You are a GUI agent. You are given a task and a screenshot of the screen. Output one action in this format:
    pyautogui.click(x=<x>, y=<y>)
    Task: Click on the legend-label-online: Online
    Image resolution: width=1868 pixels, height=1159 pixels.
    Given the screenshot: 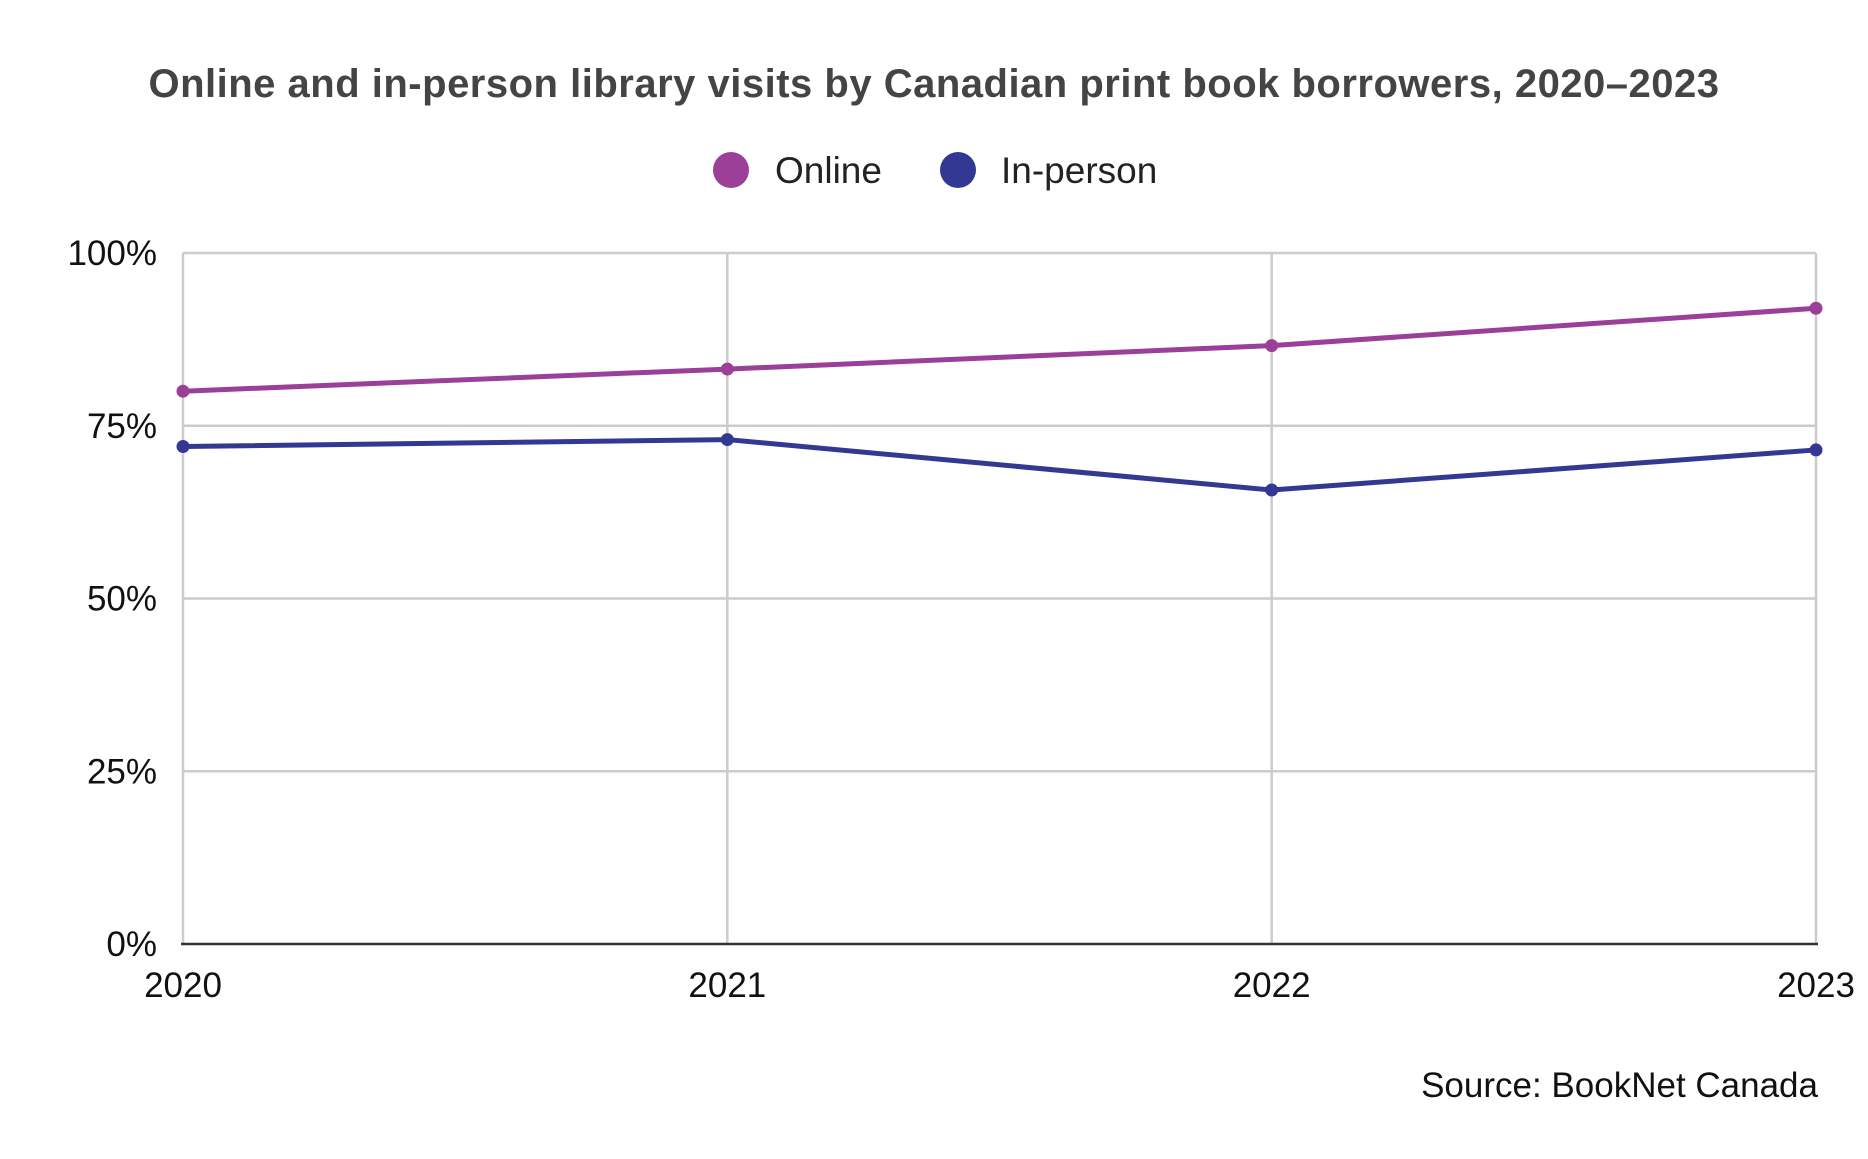 What is the action you would take?
    pyautogui.click(x=828, y=170)
    